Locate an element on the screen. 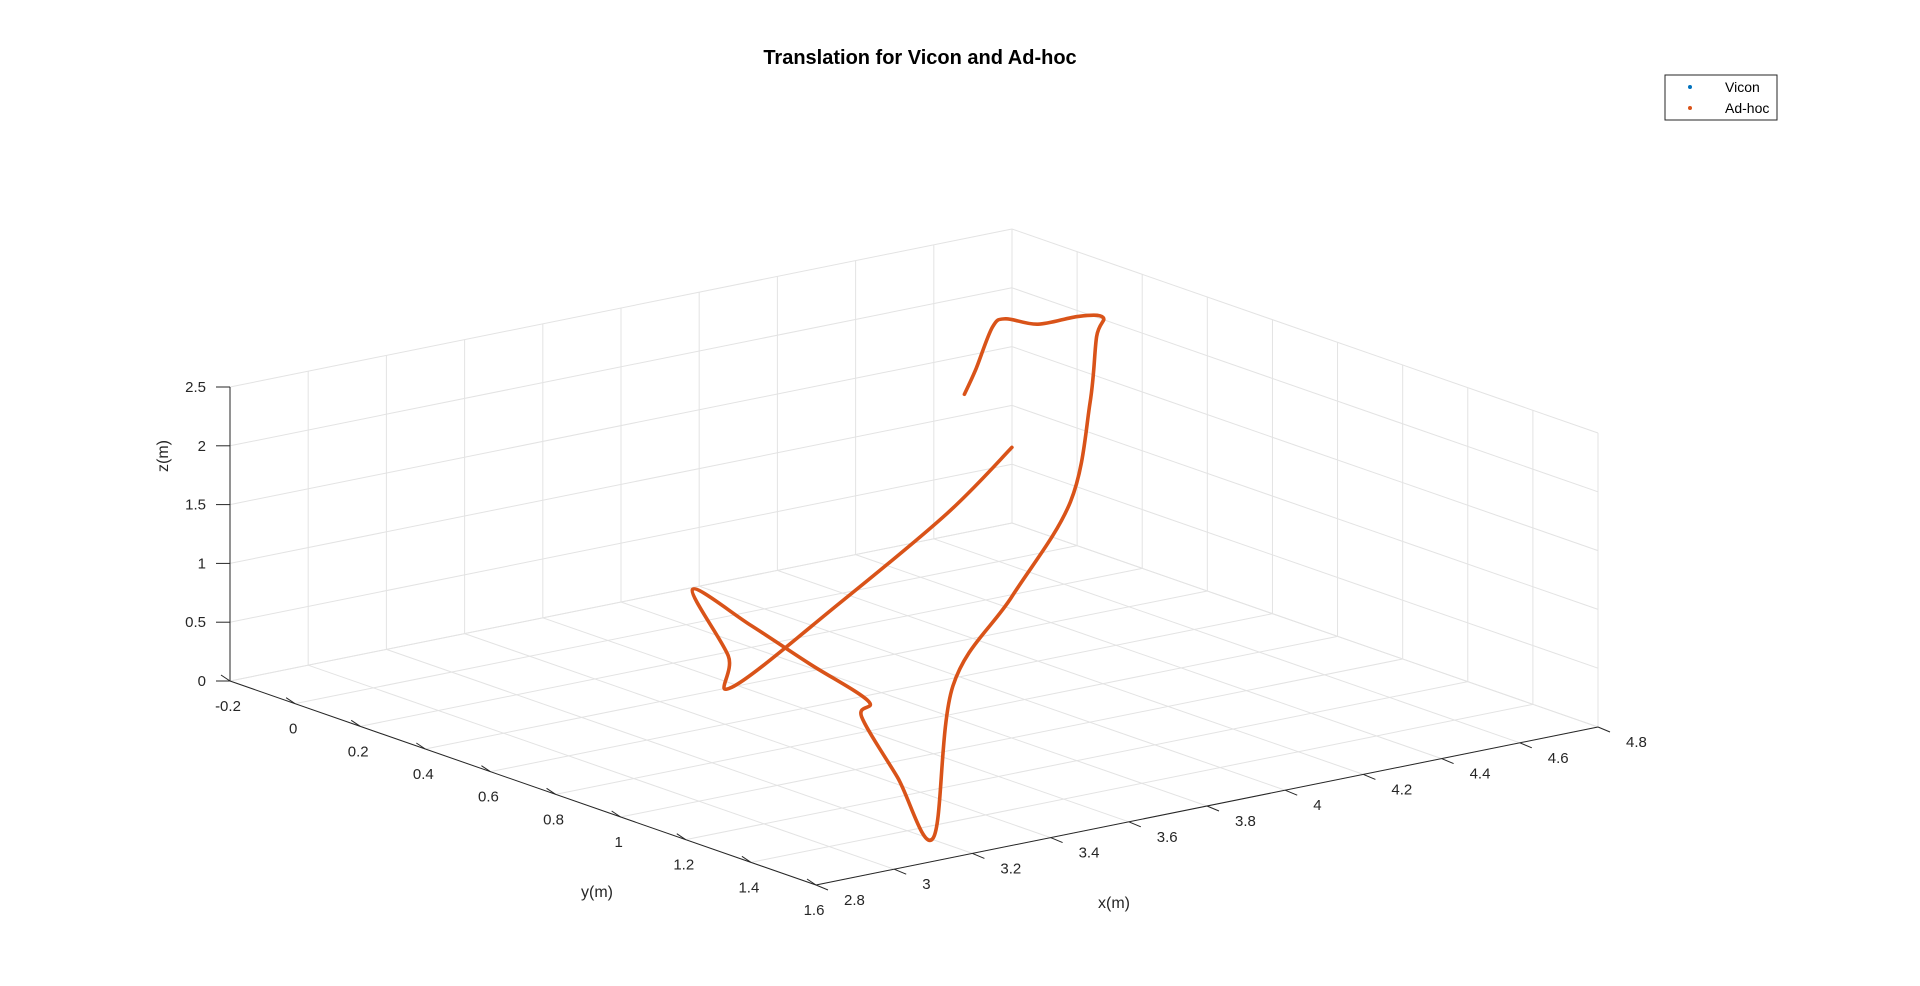 This screenshot has width=1920, height=986. legend-label-adhoc: Ad-hoc is located at coordinates (1747, 108).